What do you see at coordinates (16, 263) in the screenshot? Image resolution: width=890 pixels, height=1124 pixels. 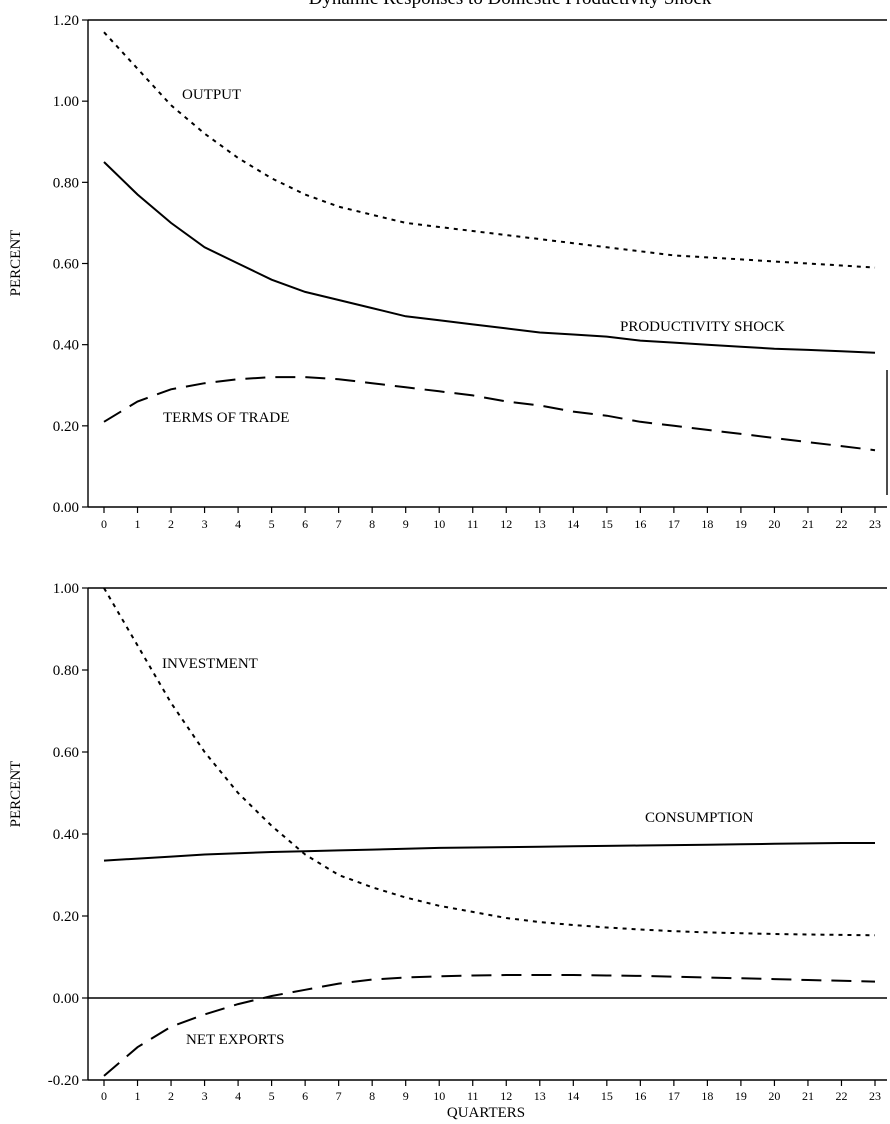 I see `top-ylabel: PERCENT` at bounding box center [16, 263].